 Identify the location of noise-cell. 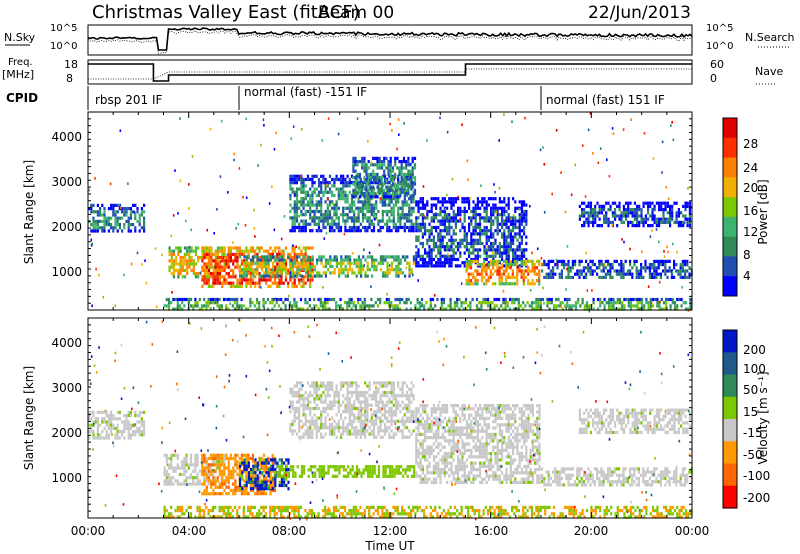
(565, 212).